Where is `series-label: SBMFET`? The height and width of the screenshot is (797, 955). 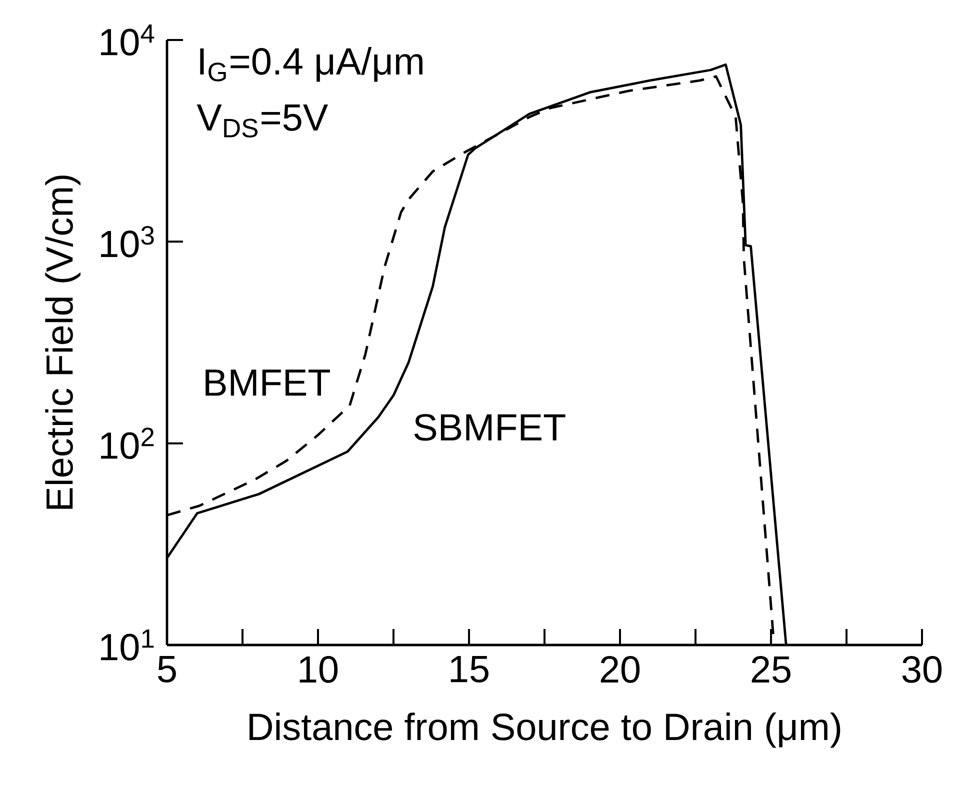 series-label: SBMFET is located at coordinates (490, 427).